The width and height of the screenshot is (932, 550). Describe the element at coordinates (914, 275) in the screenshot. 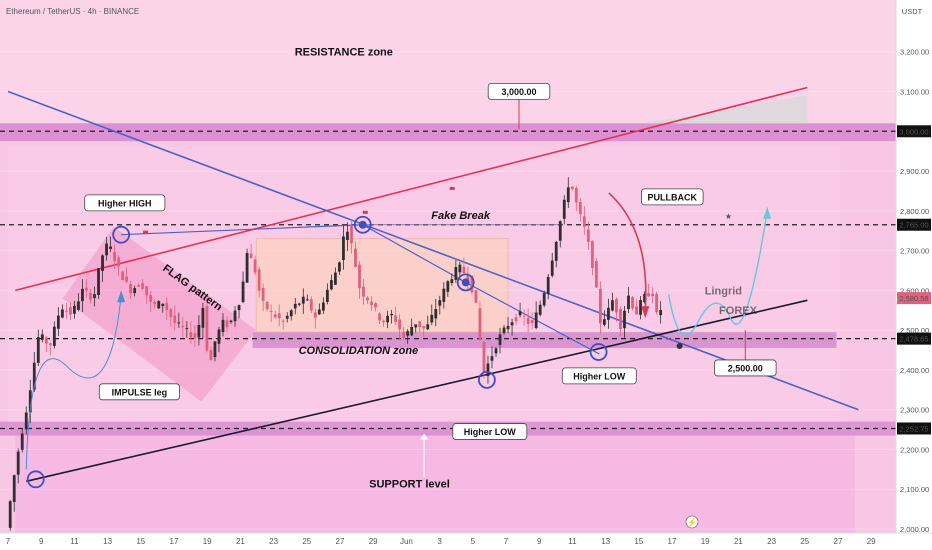

I see `price-axis` at that location.